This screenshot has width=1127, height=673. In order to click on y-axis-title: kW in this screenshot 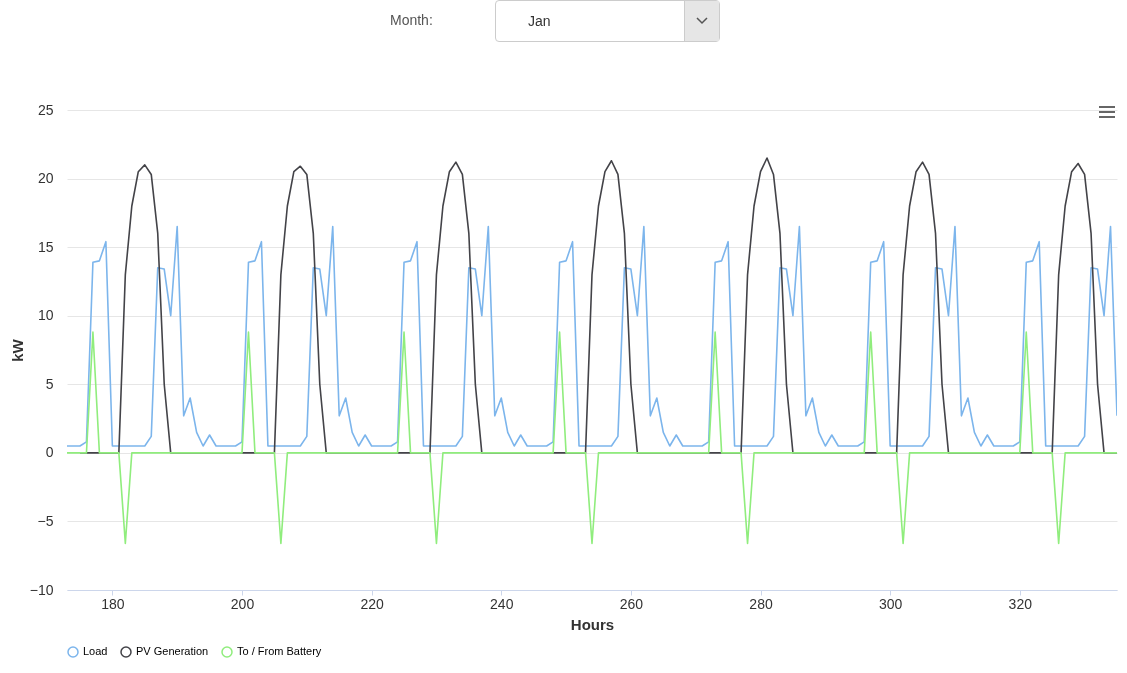, I will do `click(17, 350)`.